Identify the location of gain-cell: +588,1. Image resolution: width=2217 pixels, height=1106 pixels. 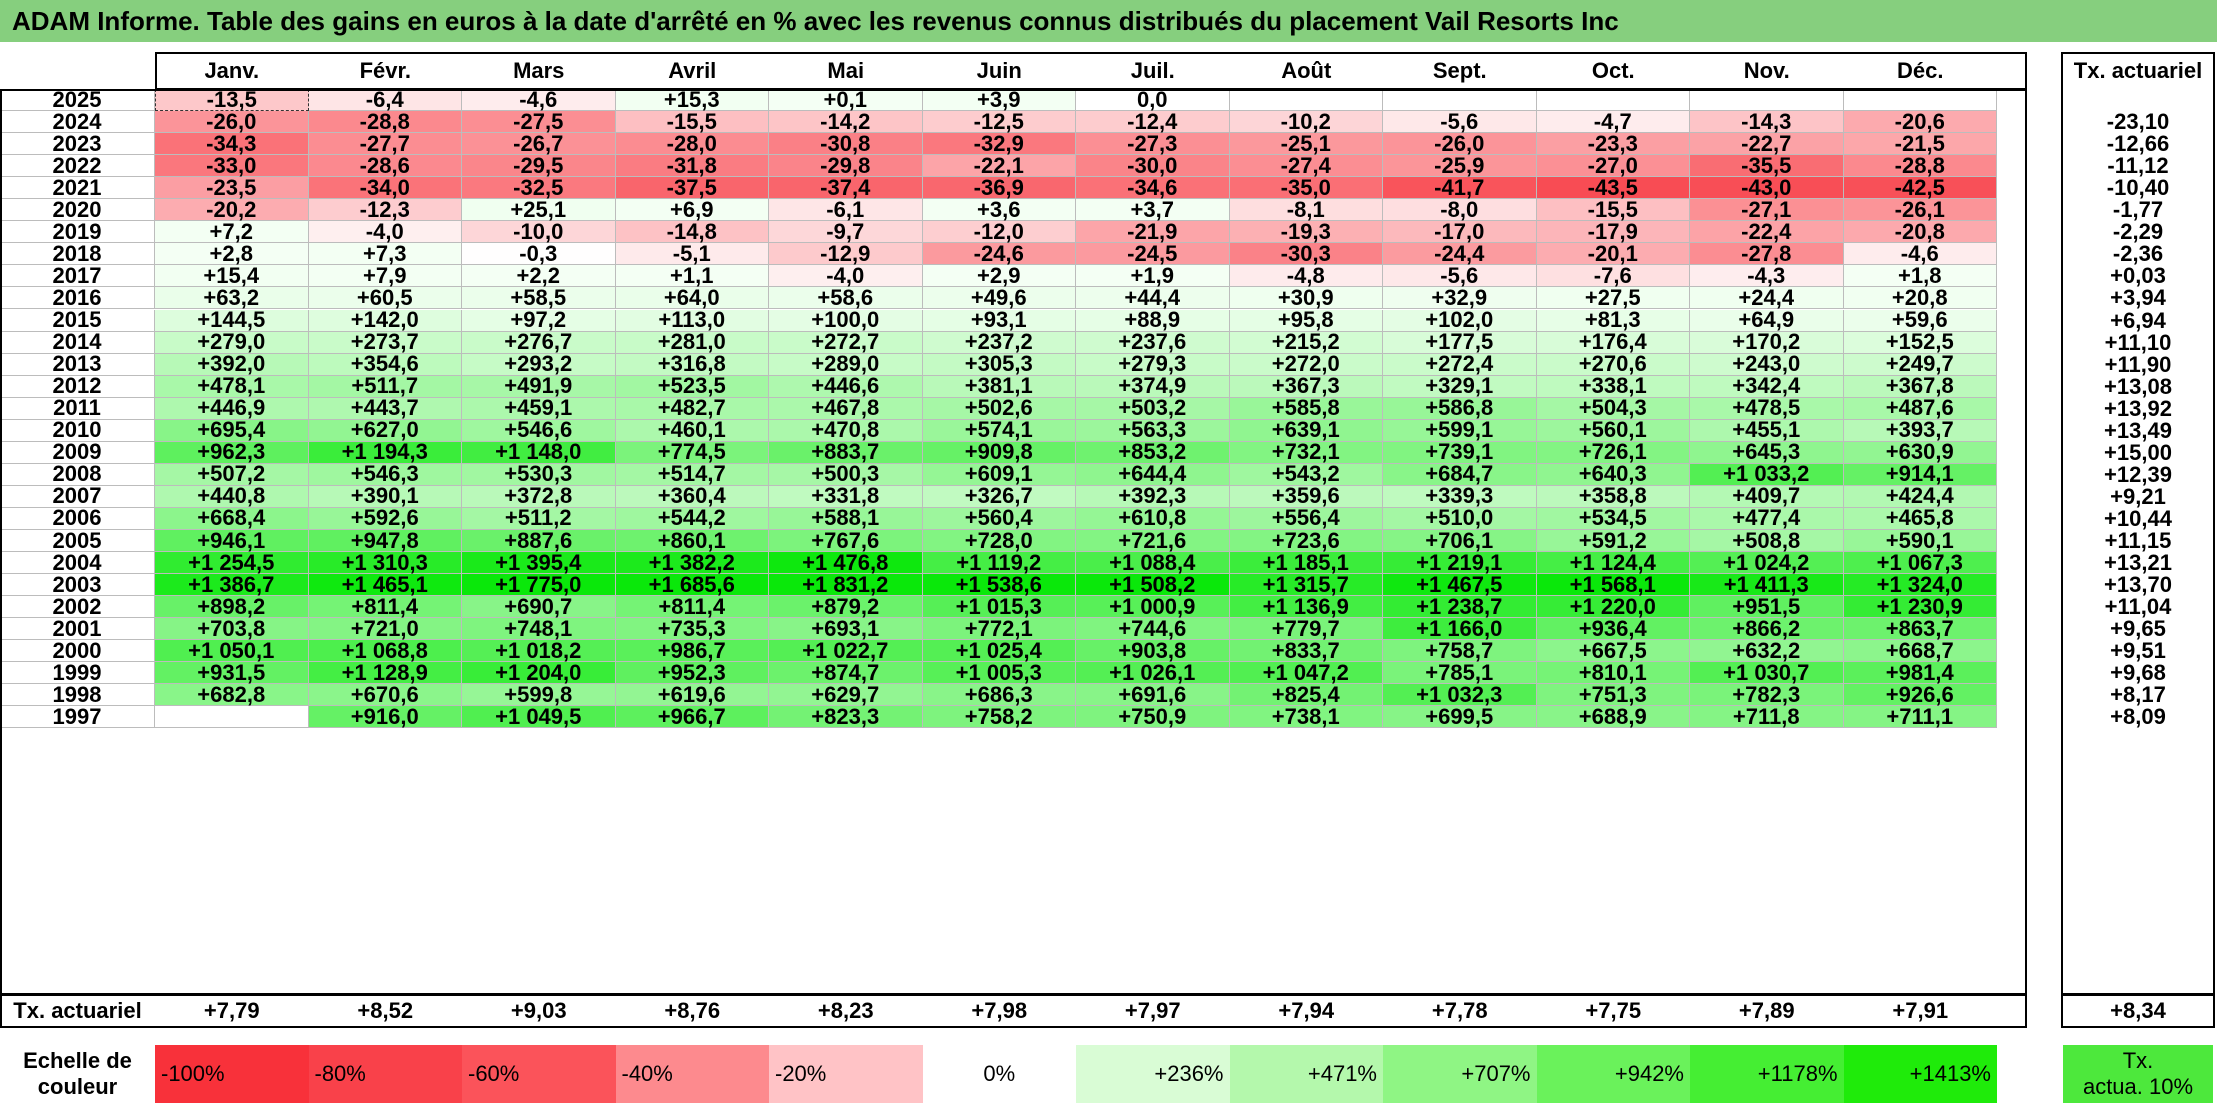
(846, 517).